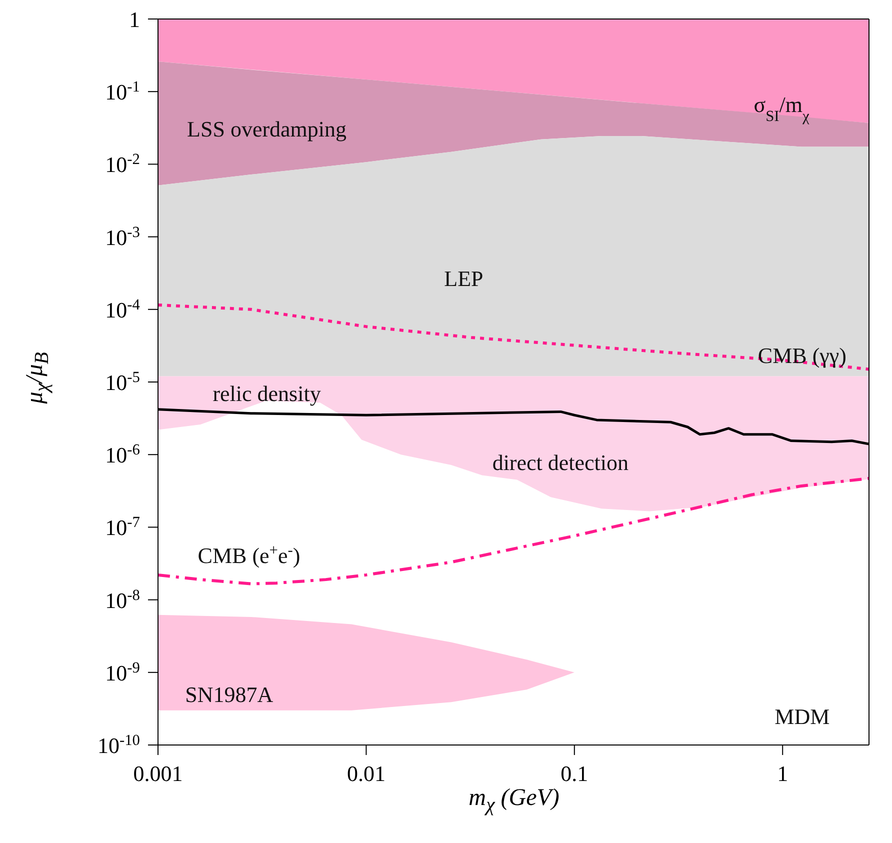 The image size is (892, 843). I want to click on x-tick-label: 1, so click(782, 773).